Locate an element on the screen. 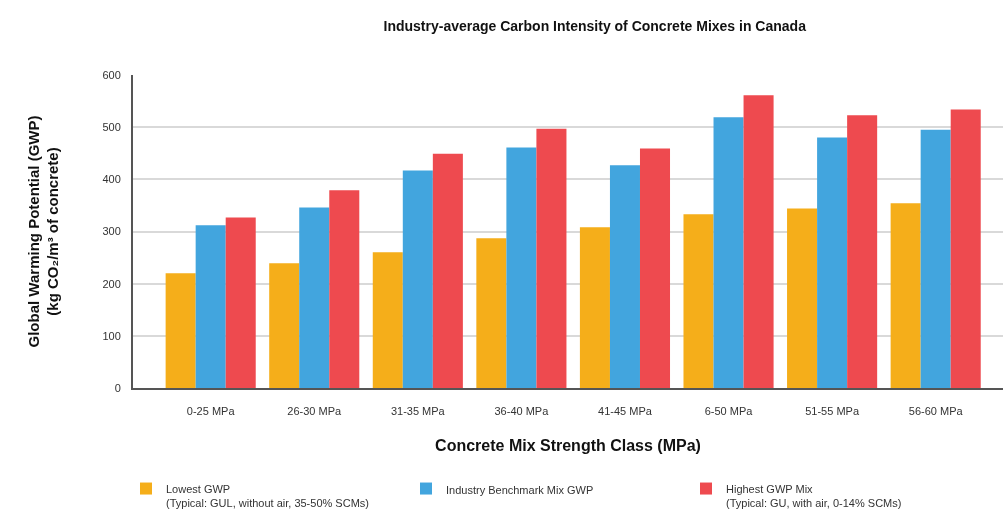 This screenshot has height=519, width=1008. chart-title: Industry-average Carbon Intensity of Concrete Mixes in Canada is located at coordinates (595, 25).